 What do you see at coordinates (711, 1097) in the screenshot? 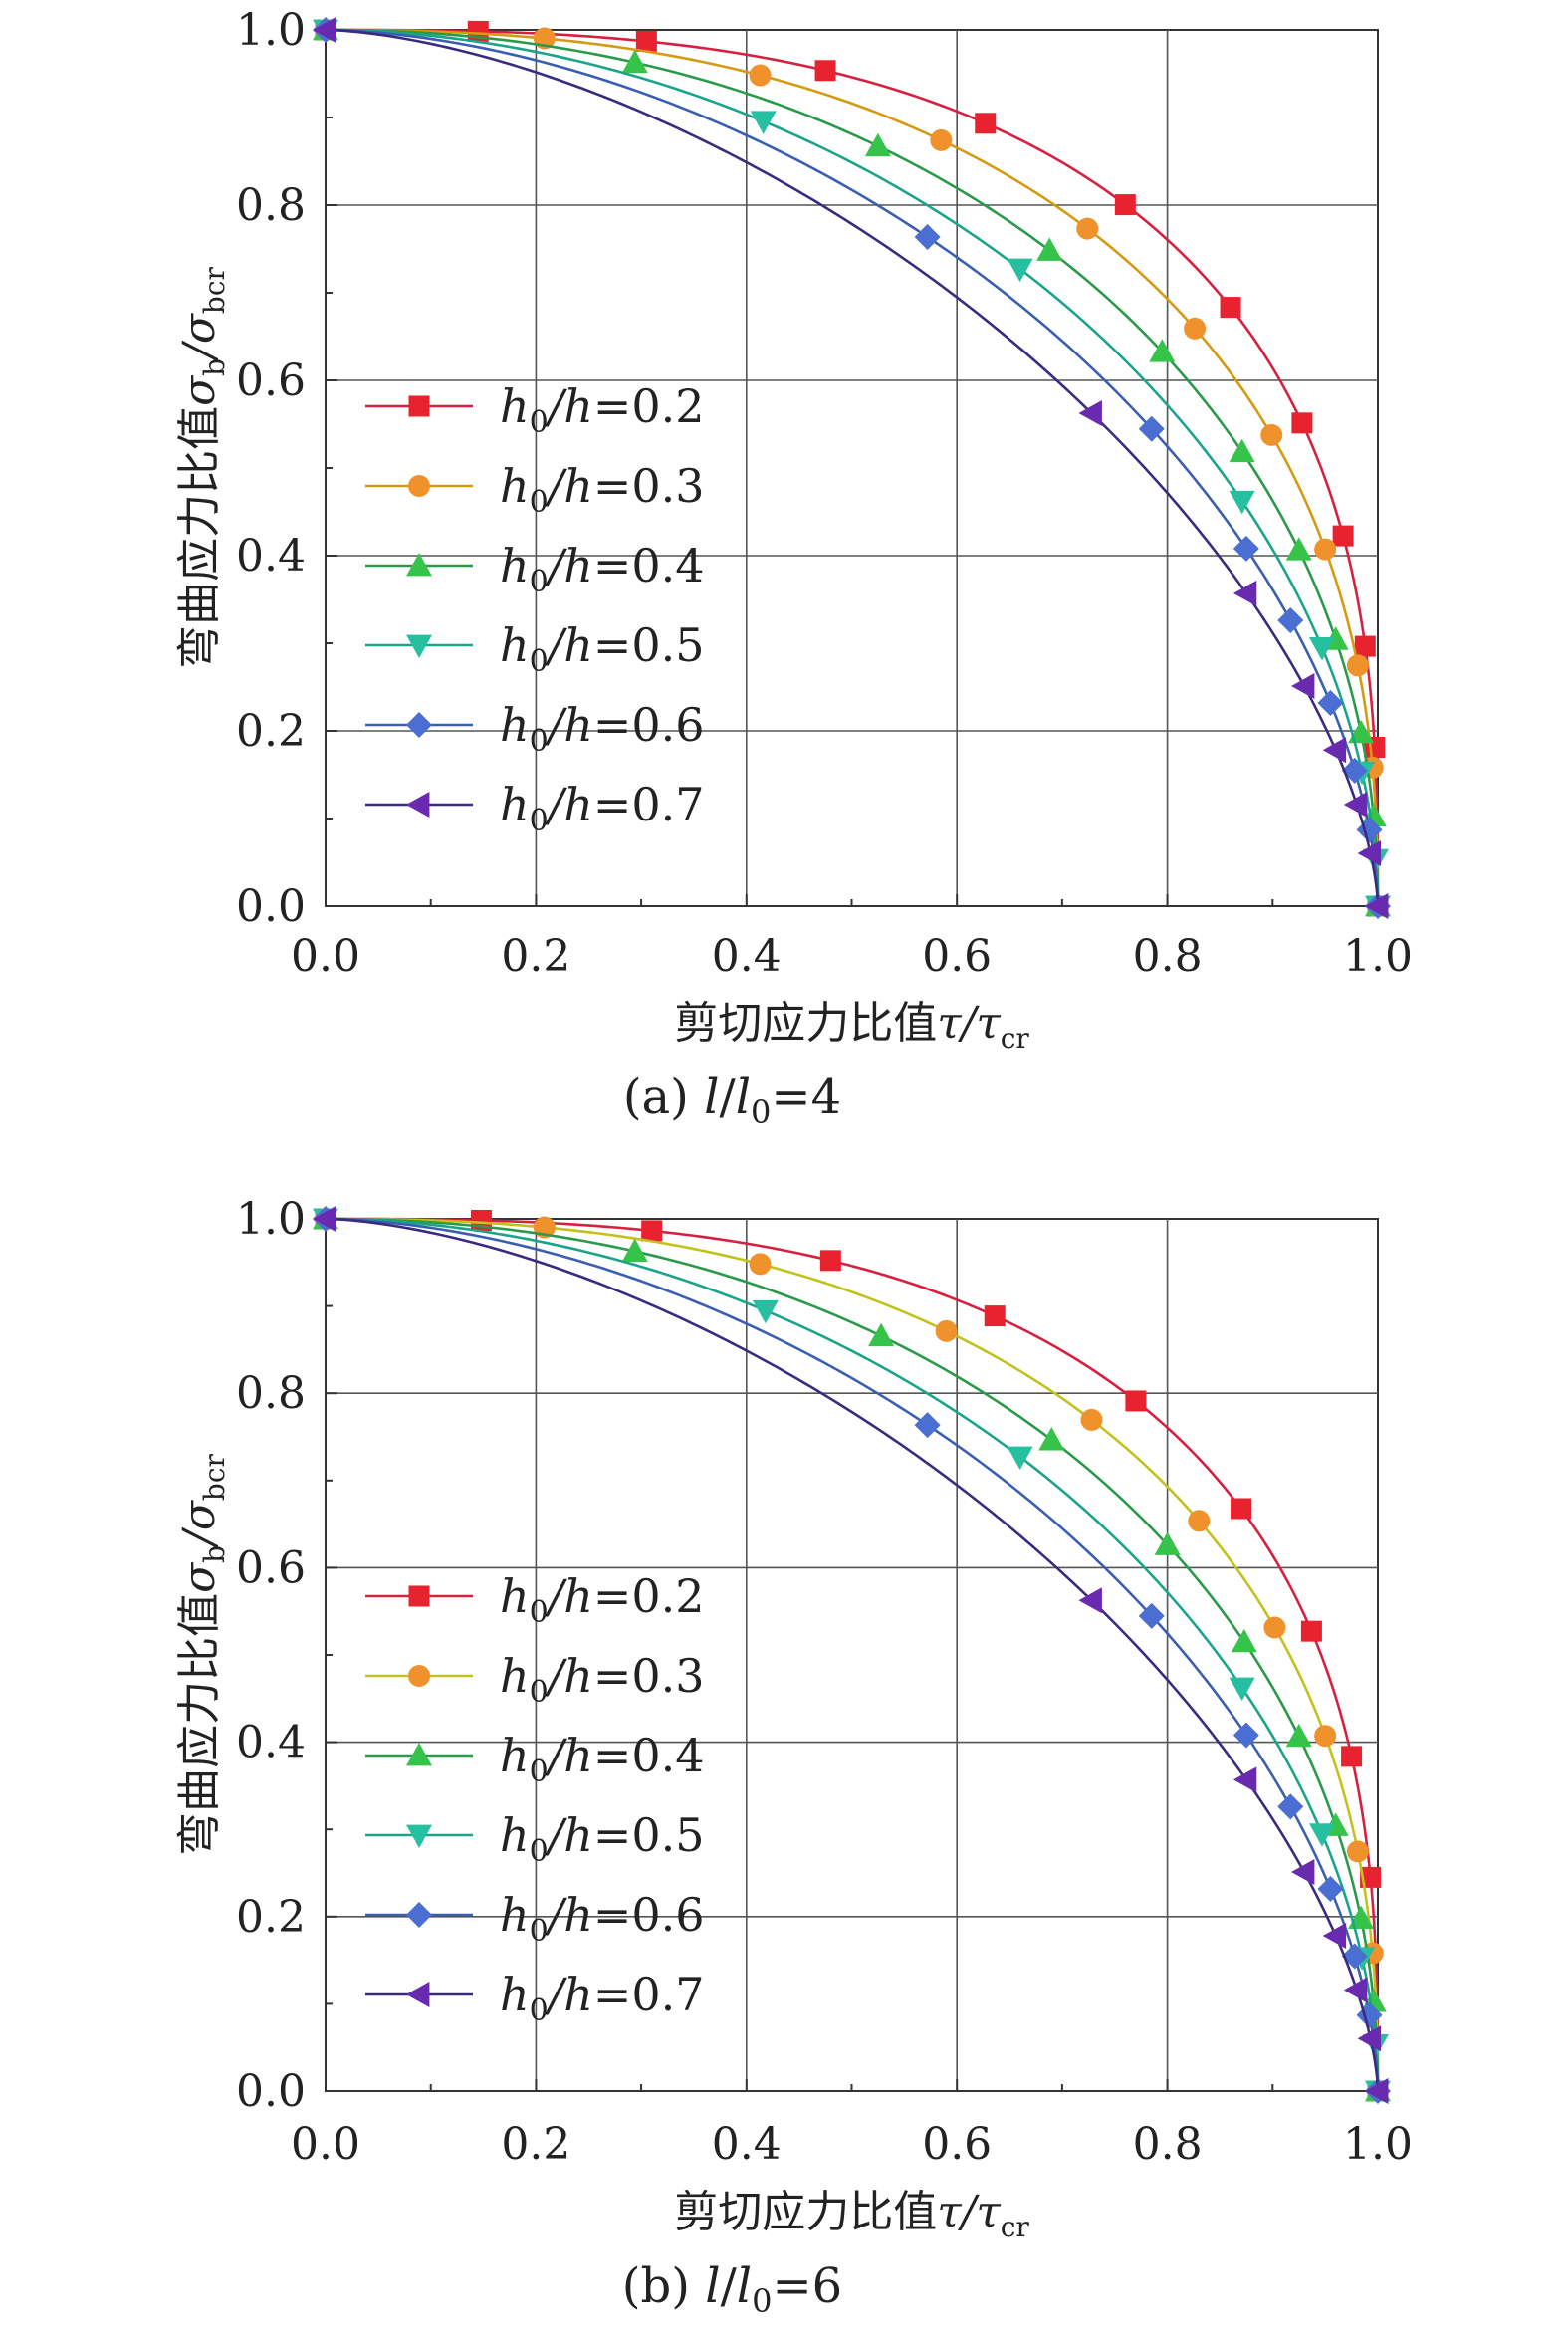
I see `caption-l: l` at bounding box center [711, 1097].